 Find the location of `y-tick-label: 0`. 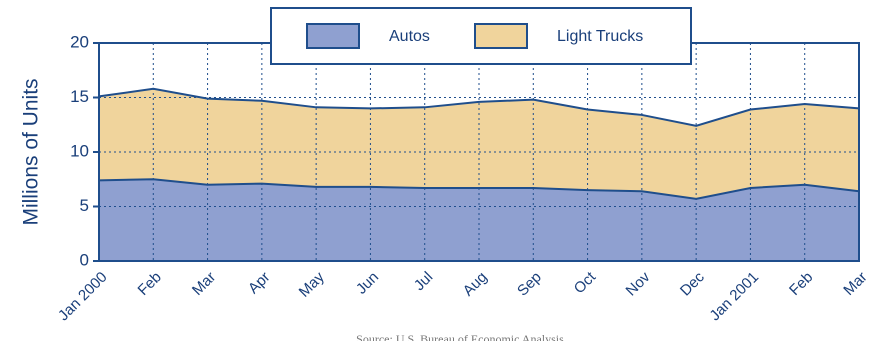

y-tick-label: 0 is located at coordinates (84, 259).